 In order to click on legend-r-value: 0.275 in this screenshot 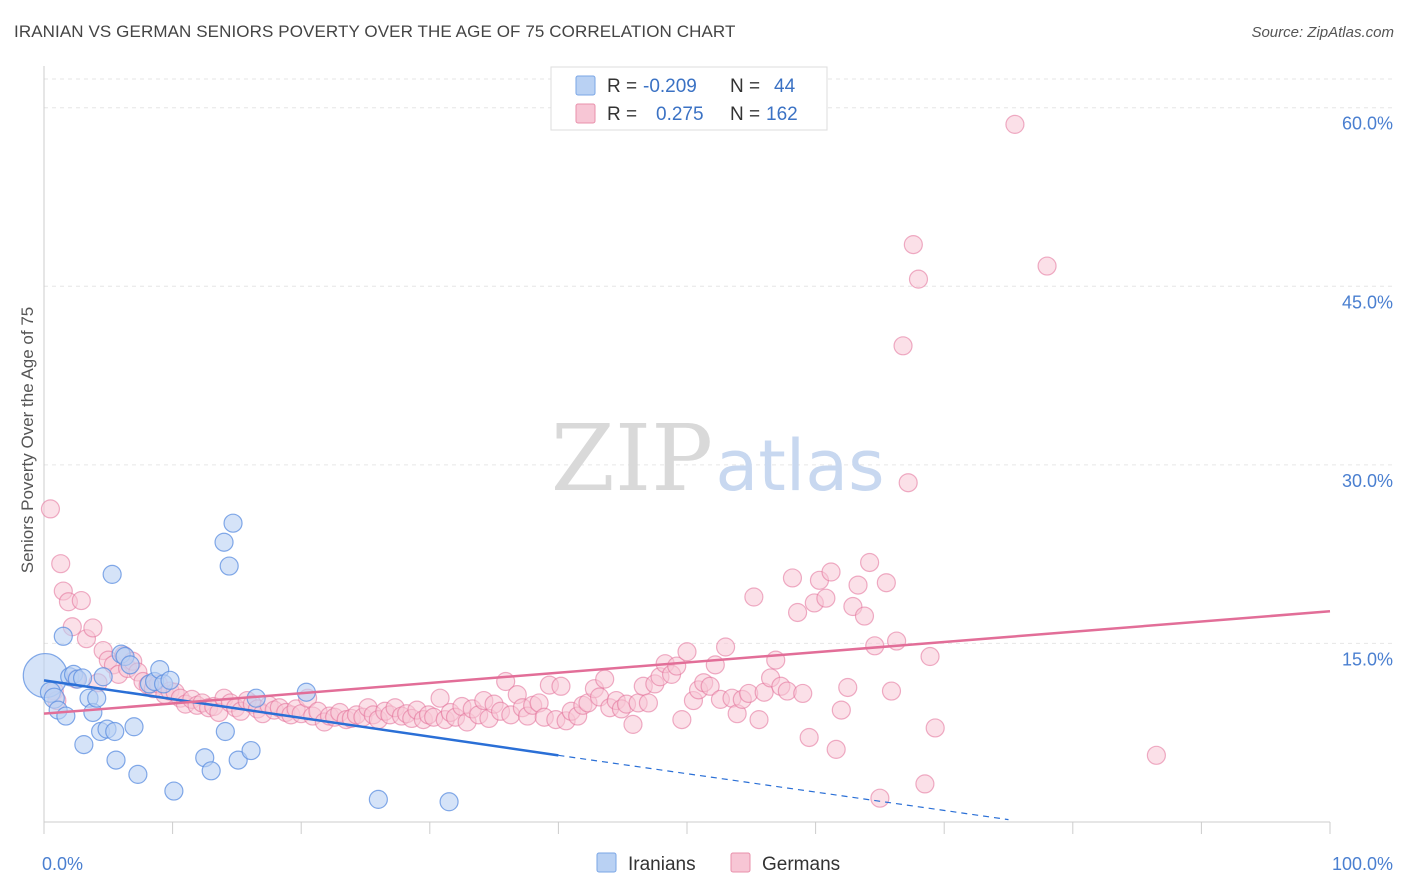, I will do `click(680, 114)`.